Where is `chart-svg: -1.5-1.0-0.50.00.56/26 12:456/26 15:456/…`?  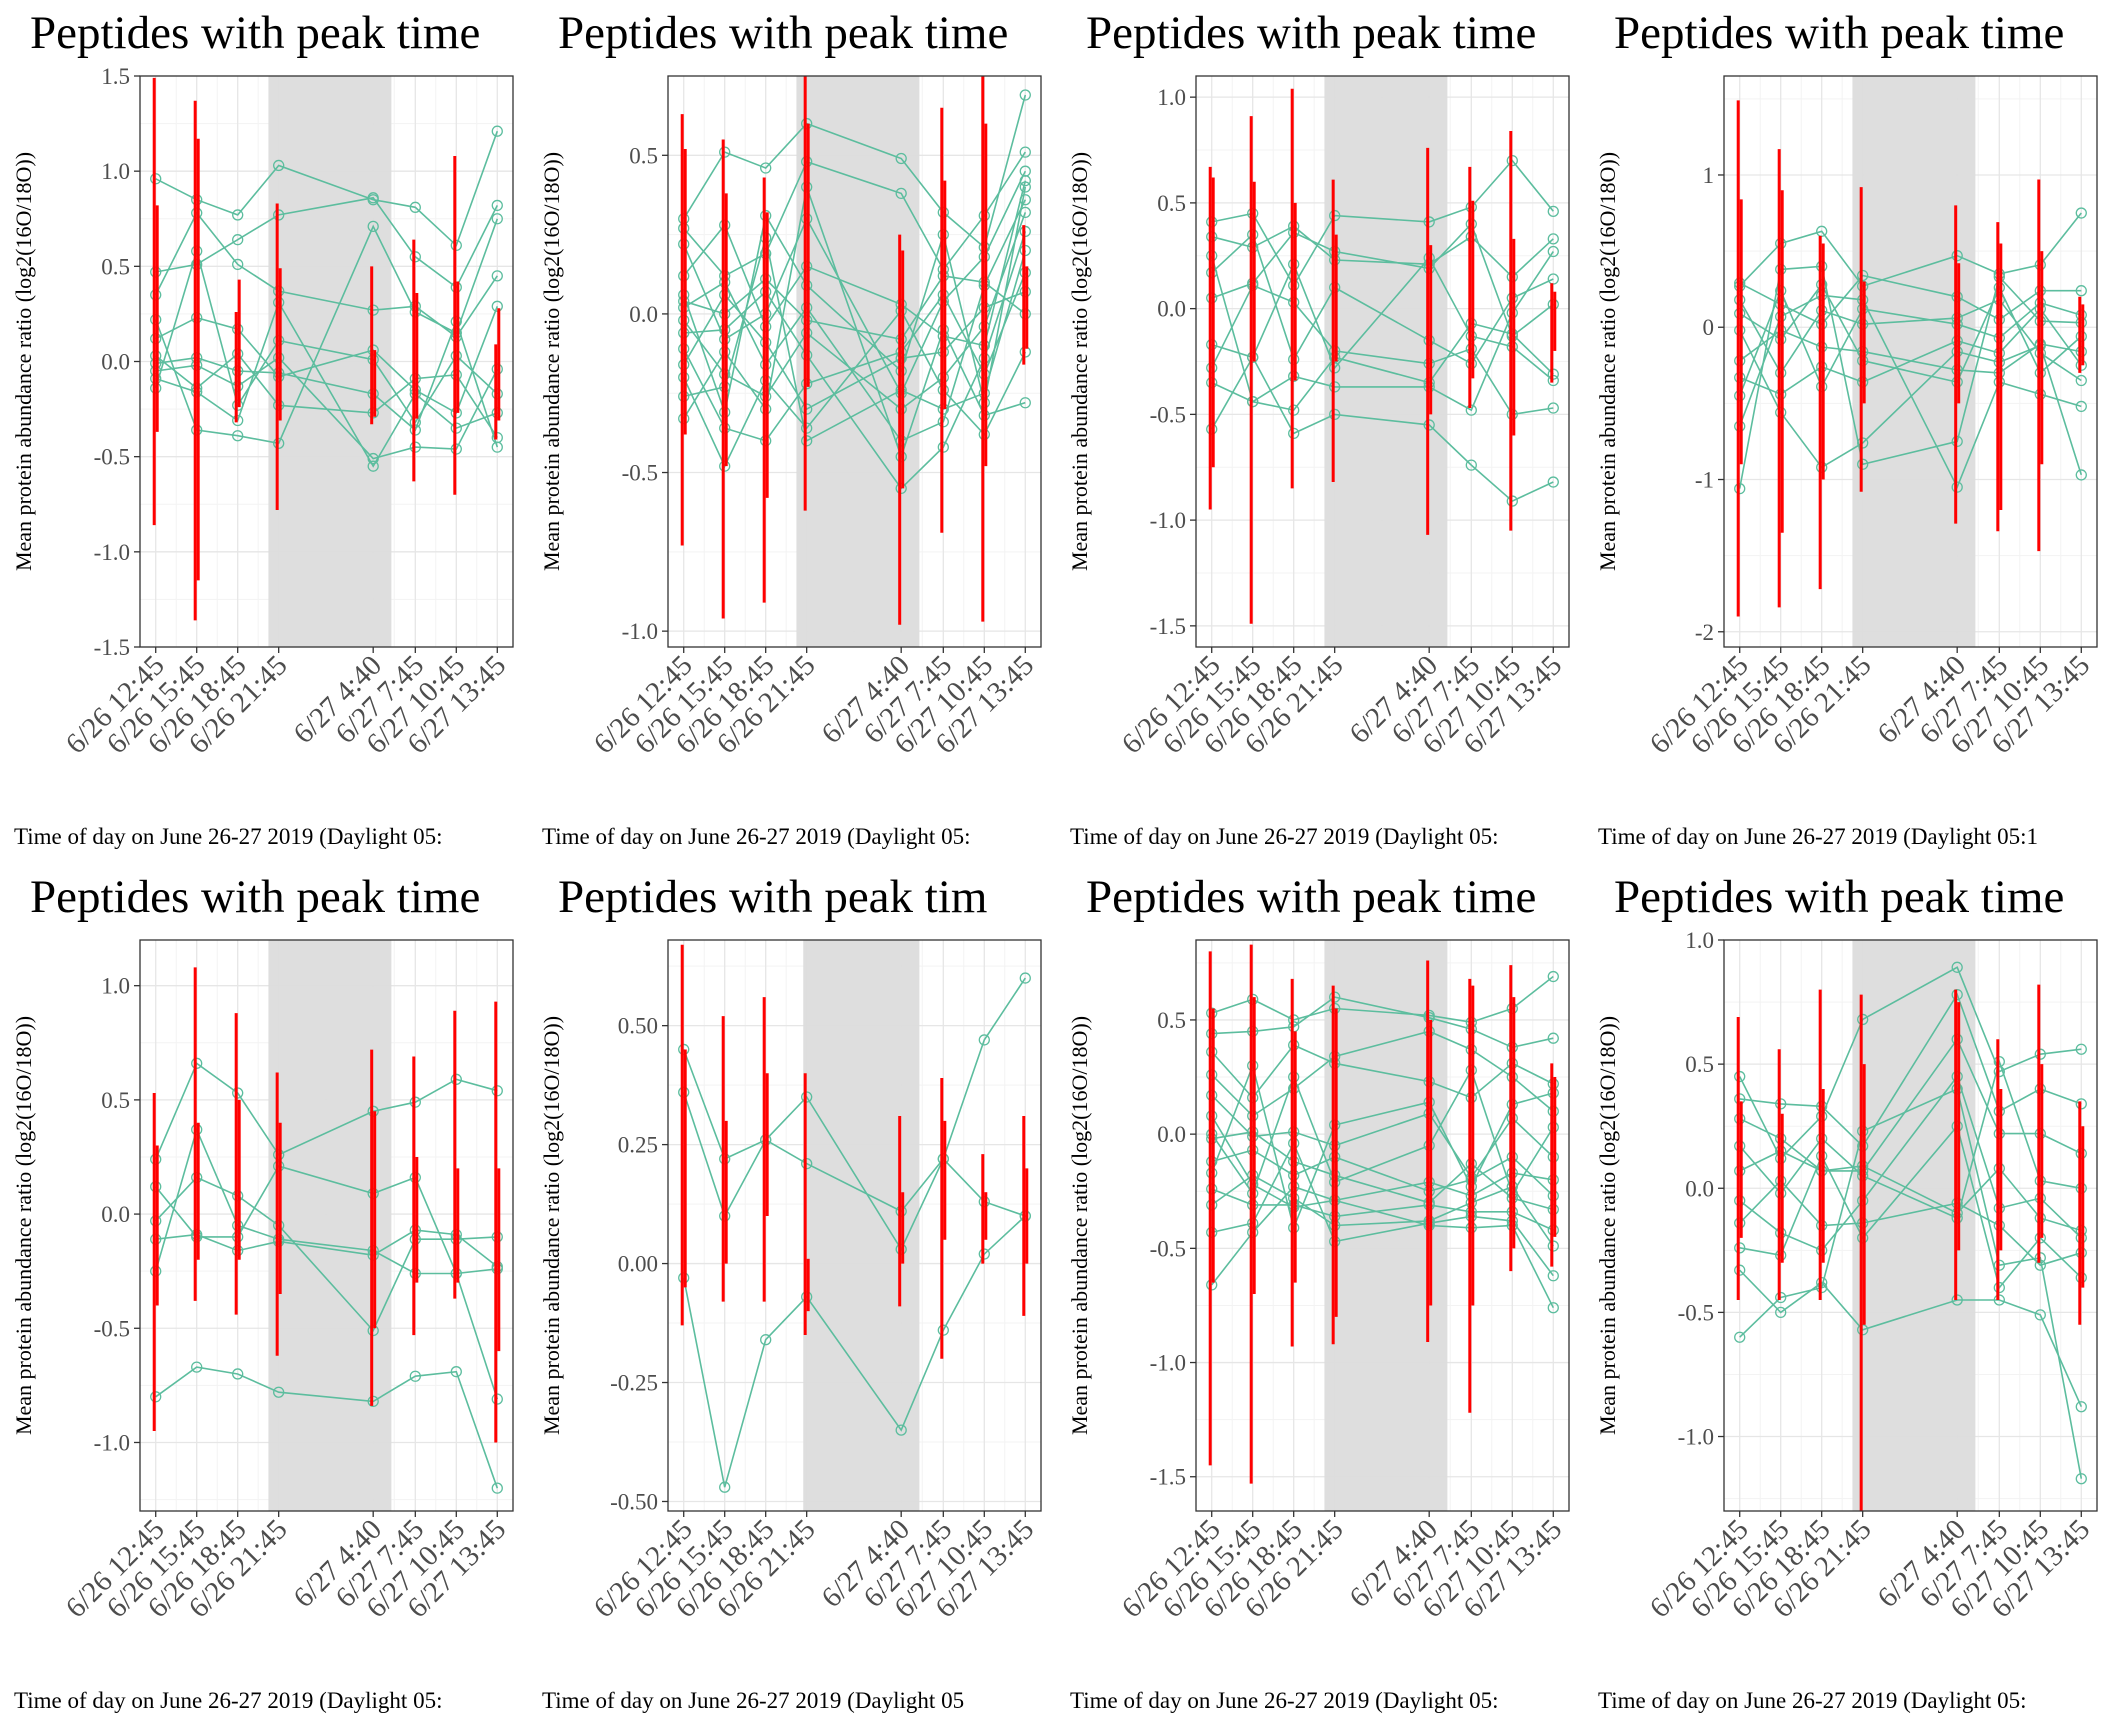 chart-svg: -1.5-1.0-0.50.00.56/26 12:456/26 15:456/… is located at coordinates (1318, 1292).